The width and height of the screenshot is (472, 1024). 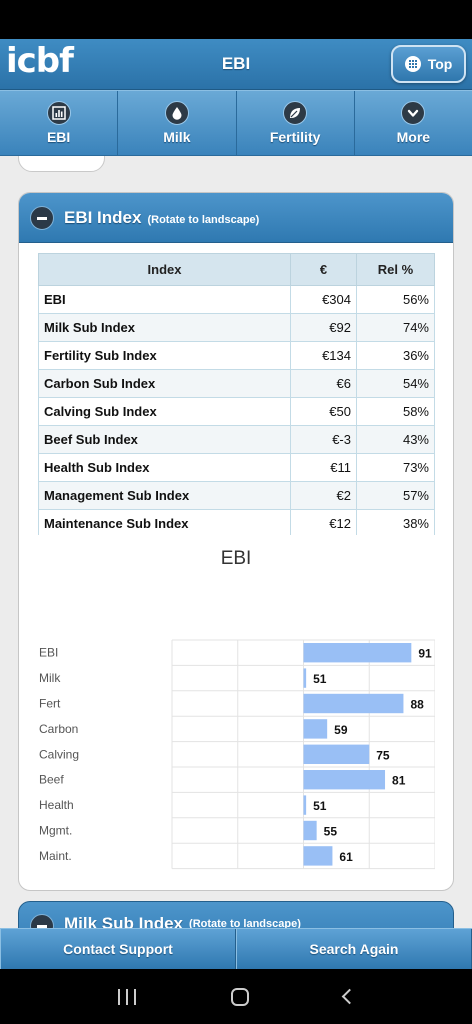 I want to click on bottom-bar: Contact Support Search Again, so click(x=236, y=948).